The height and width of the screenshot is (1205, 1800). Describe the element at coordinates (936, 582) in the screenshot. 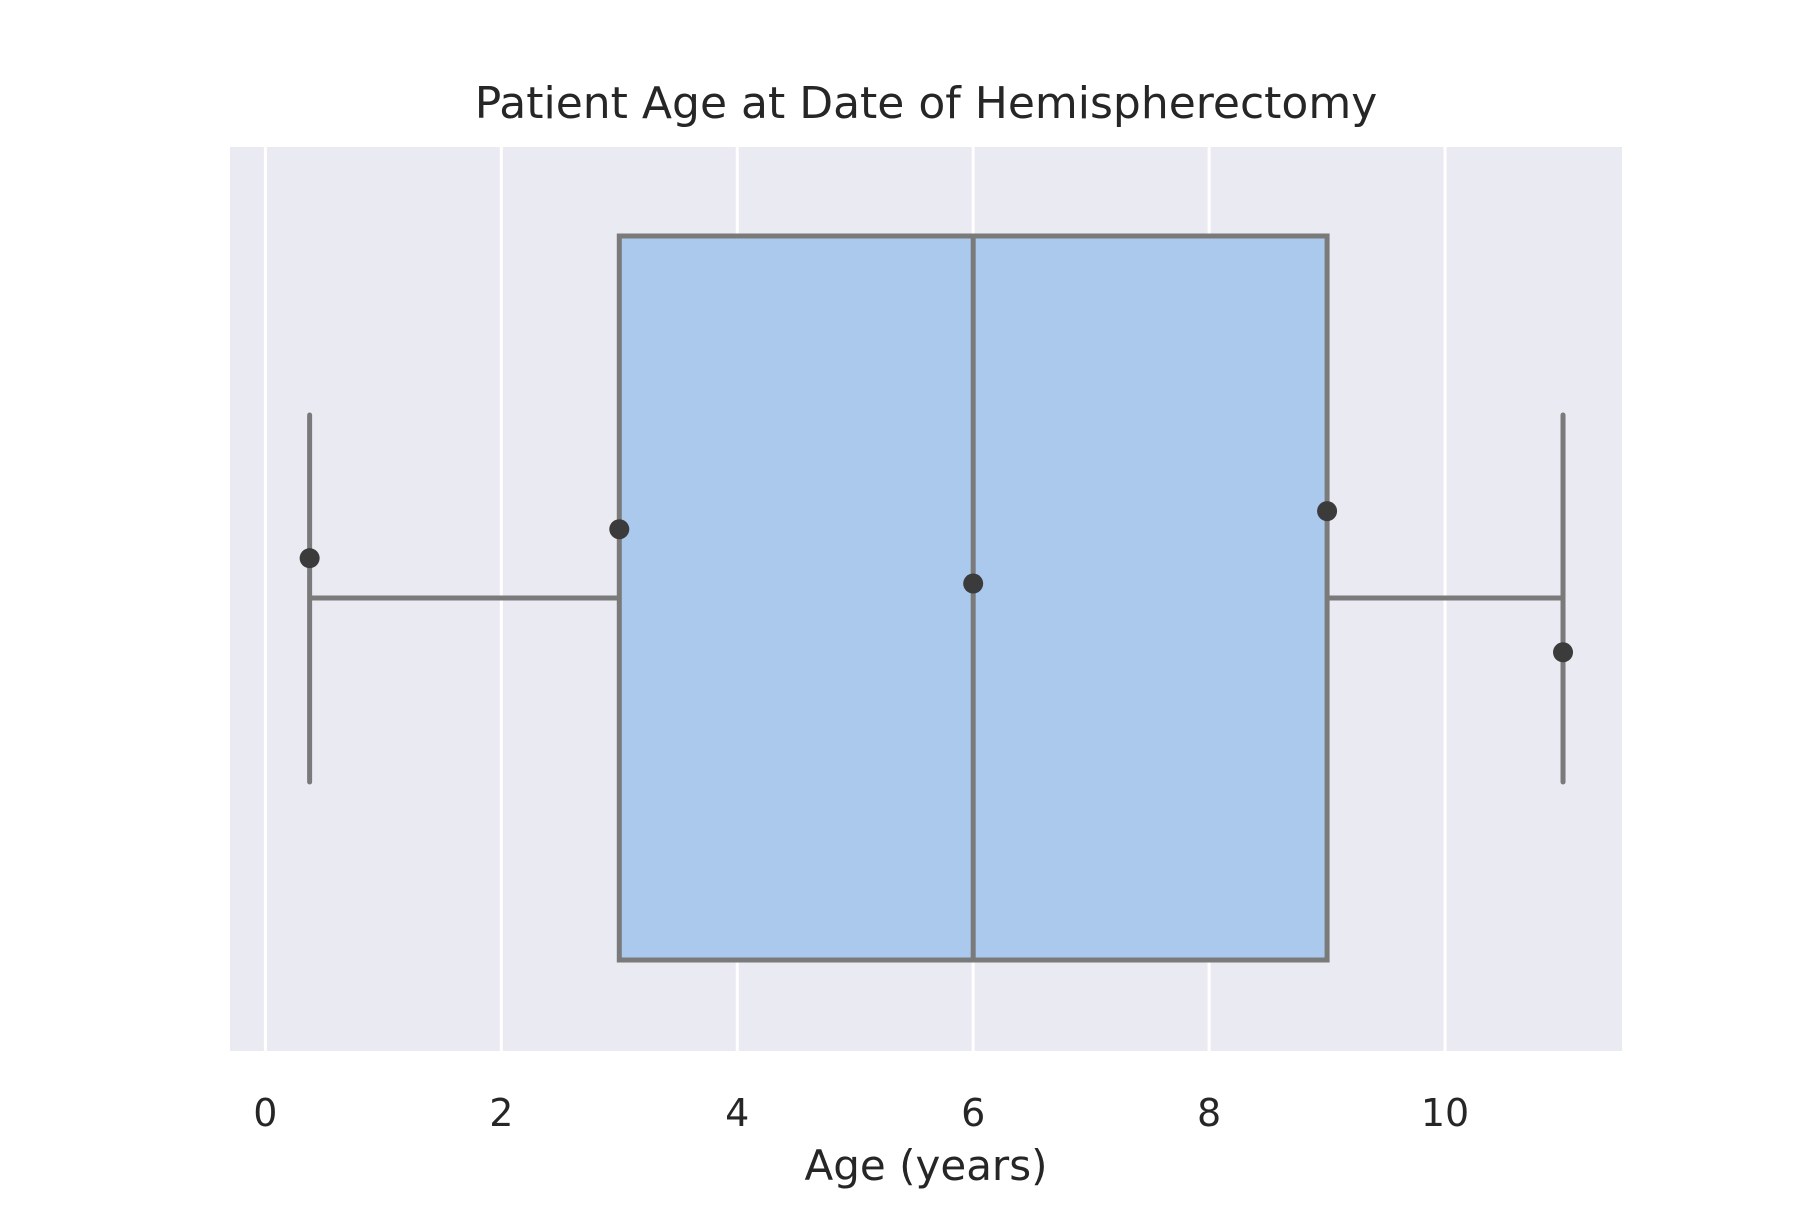

I see `data-points` at that location.